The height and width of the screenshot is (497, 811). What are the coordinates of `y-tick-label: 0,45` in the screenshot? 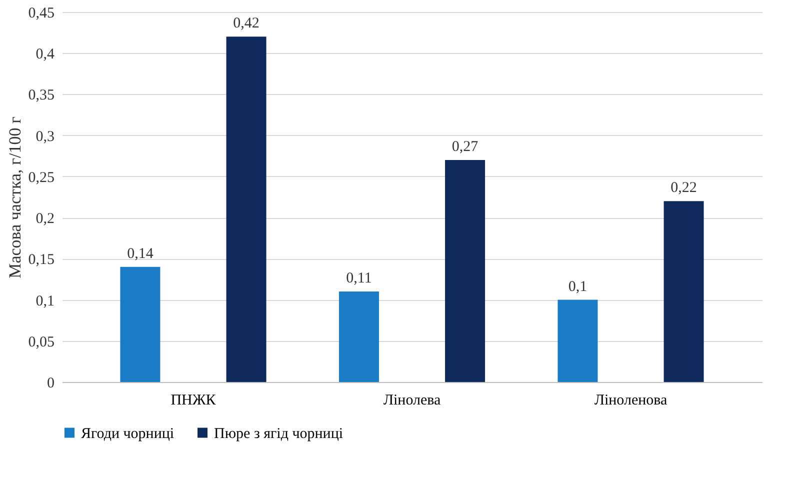 It's located at (41, 14).